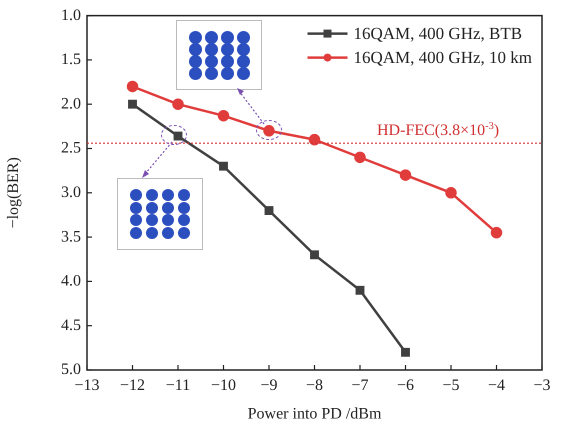  What do you see at coordinates (443, 58) in the screenshot?
I see `legend-label: 16QAM, 400 GHz, 10 km` at bounding box center [443, 58].